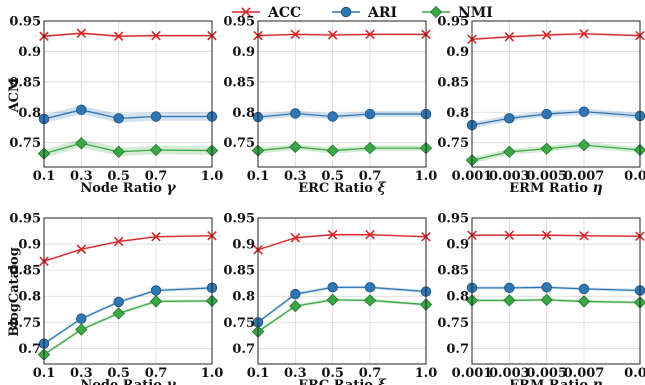 The width and height of the screenshot is (645, 385). Describe the element at coordinates (258, 176) in the screenshot. I see `x-tick-label: 0.1` at that location.